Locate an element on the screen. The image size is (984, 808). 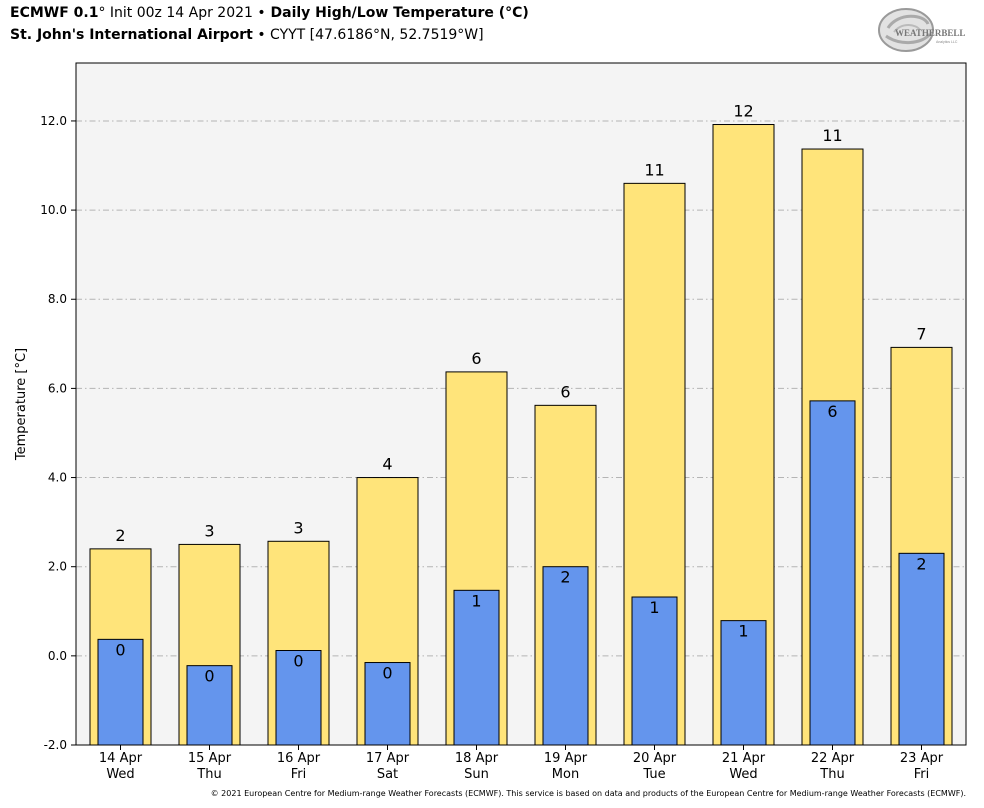
weatherbell-logo: WEATHERBELL Analytics LLC is located at coordinates (921, 30).